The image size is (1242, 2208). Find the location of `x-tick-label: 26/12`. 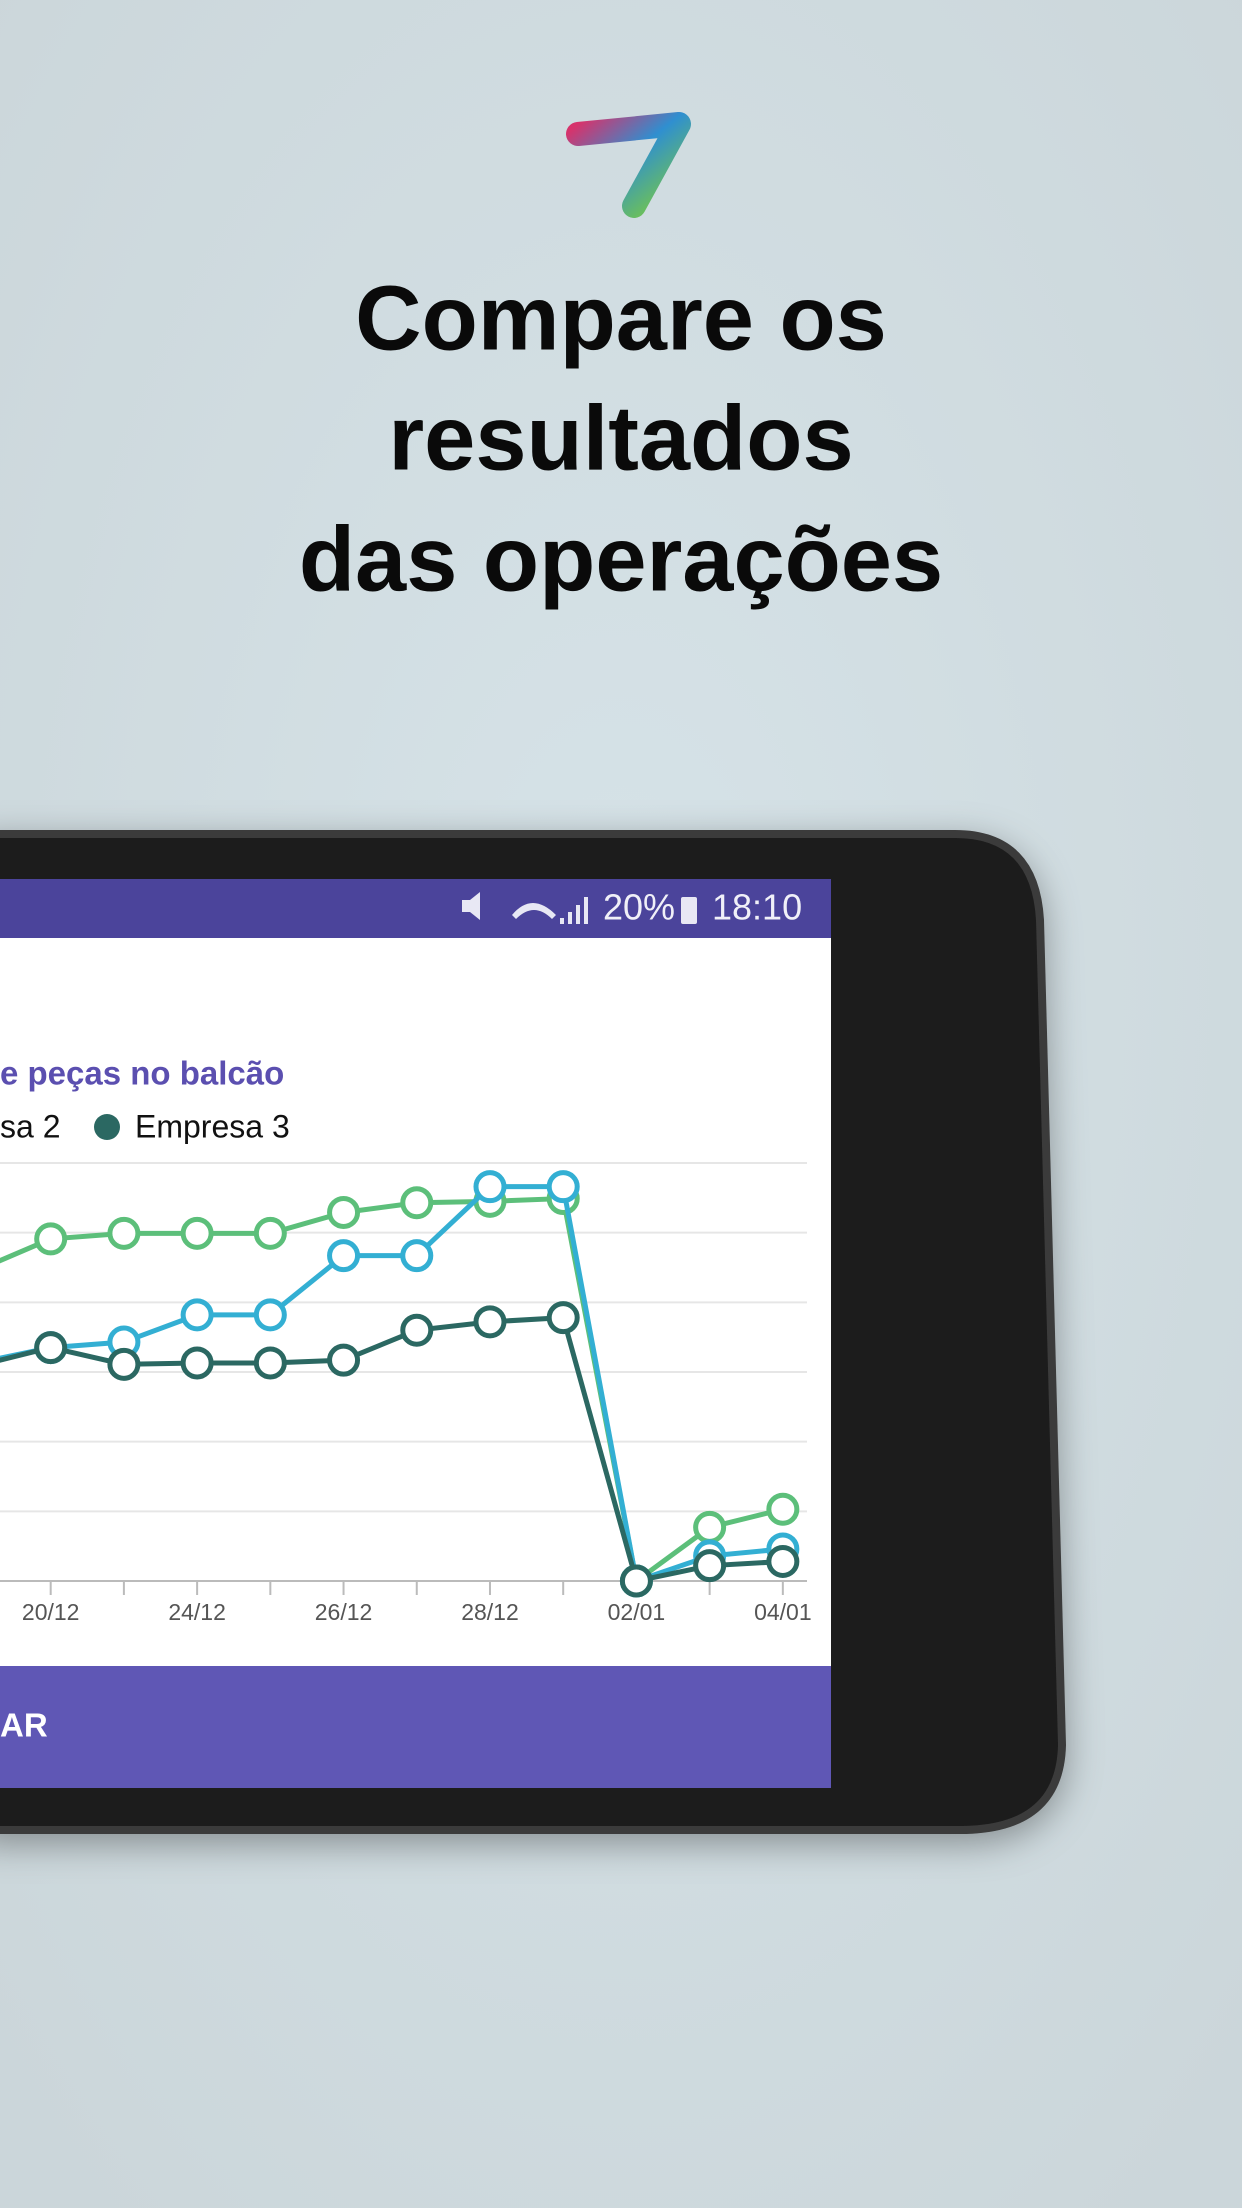

x-tick-label: 26/12 is located at coordinates (344, 1612).